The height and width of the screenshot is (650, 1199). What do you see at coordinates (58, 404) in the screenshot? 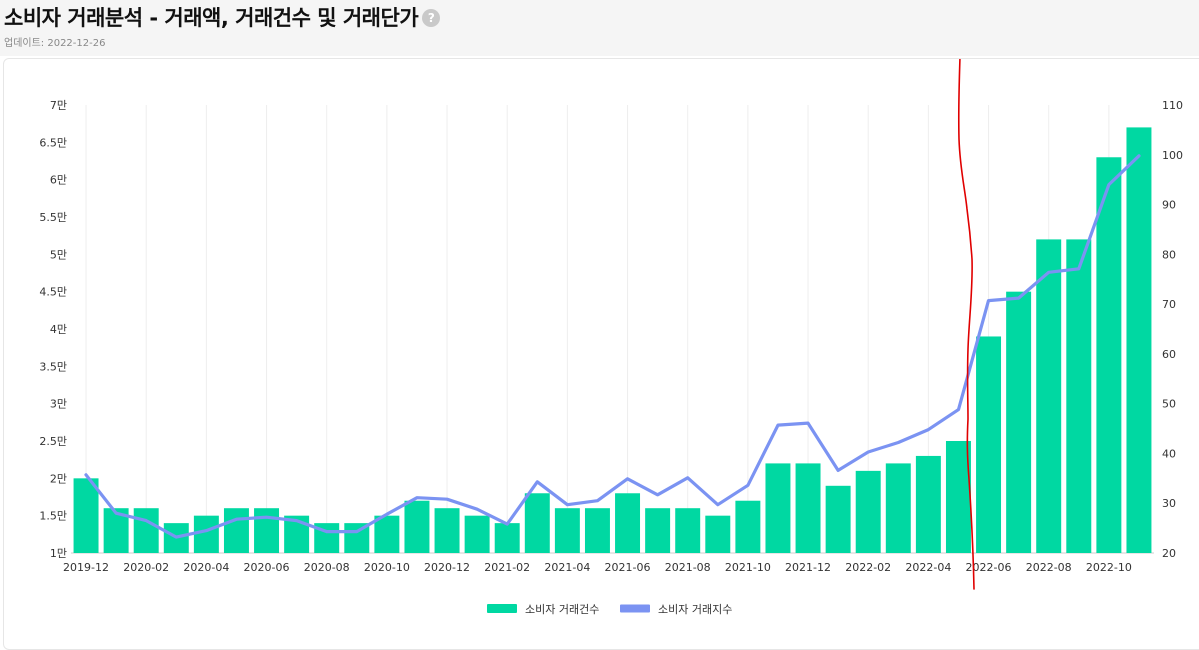
I see `y-left-tick-label: 3만` at bounding box center [58, 404].